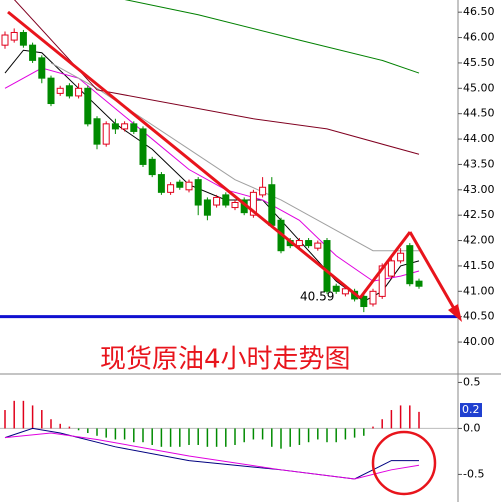  I want to click on y-tick-label: 40.00, so click(479, 341).